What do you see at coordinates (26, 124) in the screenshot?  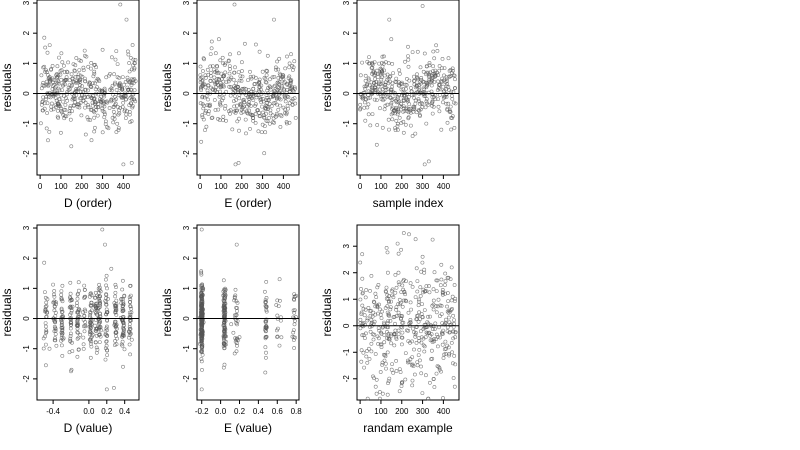 I see `y-tick-label: -1` at bounding box center [26, 124].